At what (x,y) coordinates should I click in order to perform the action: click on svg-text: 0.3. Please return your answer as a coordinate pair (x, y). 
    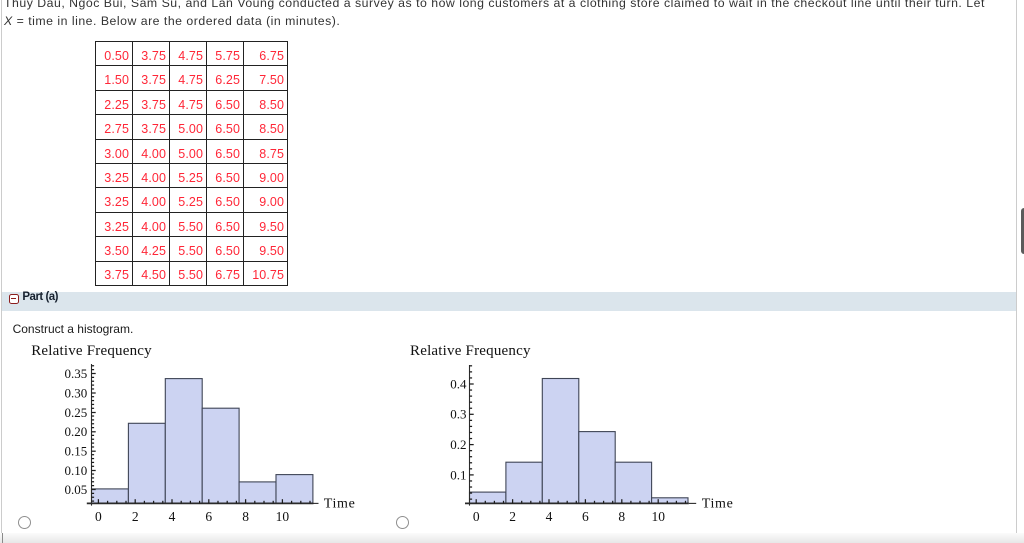
    Looking at the image, I should click on (458, 414).